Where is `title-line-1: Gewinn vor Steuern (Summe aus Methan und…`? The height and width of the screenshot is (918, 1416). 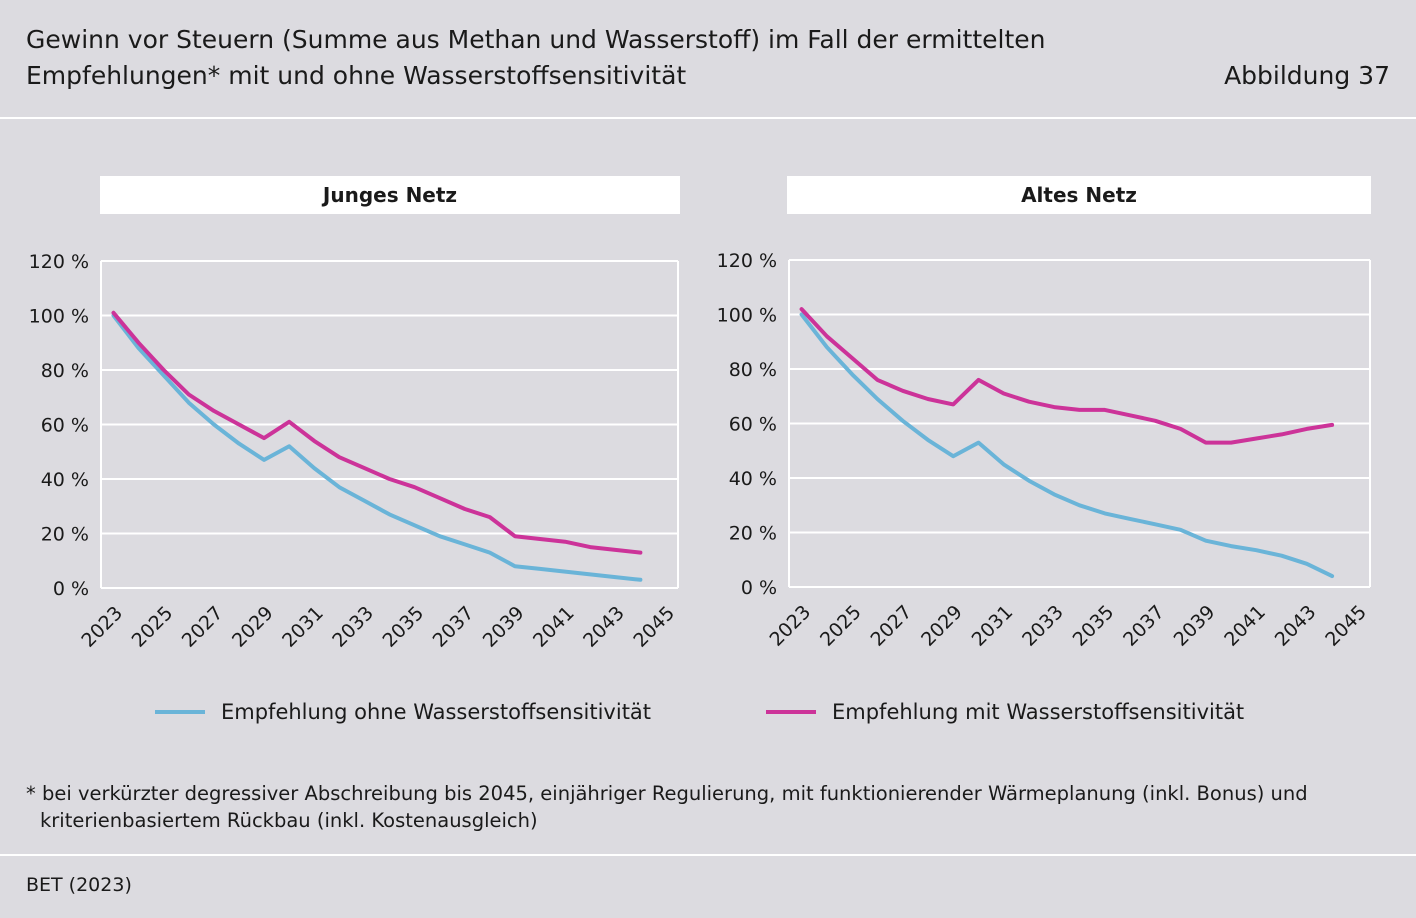 title-line-1: Gewinn vor Steuern (Summe aus Methan und… is located at coordinates (536, 39).